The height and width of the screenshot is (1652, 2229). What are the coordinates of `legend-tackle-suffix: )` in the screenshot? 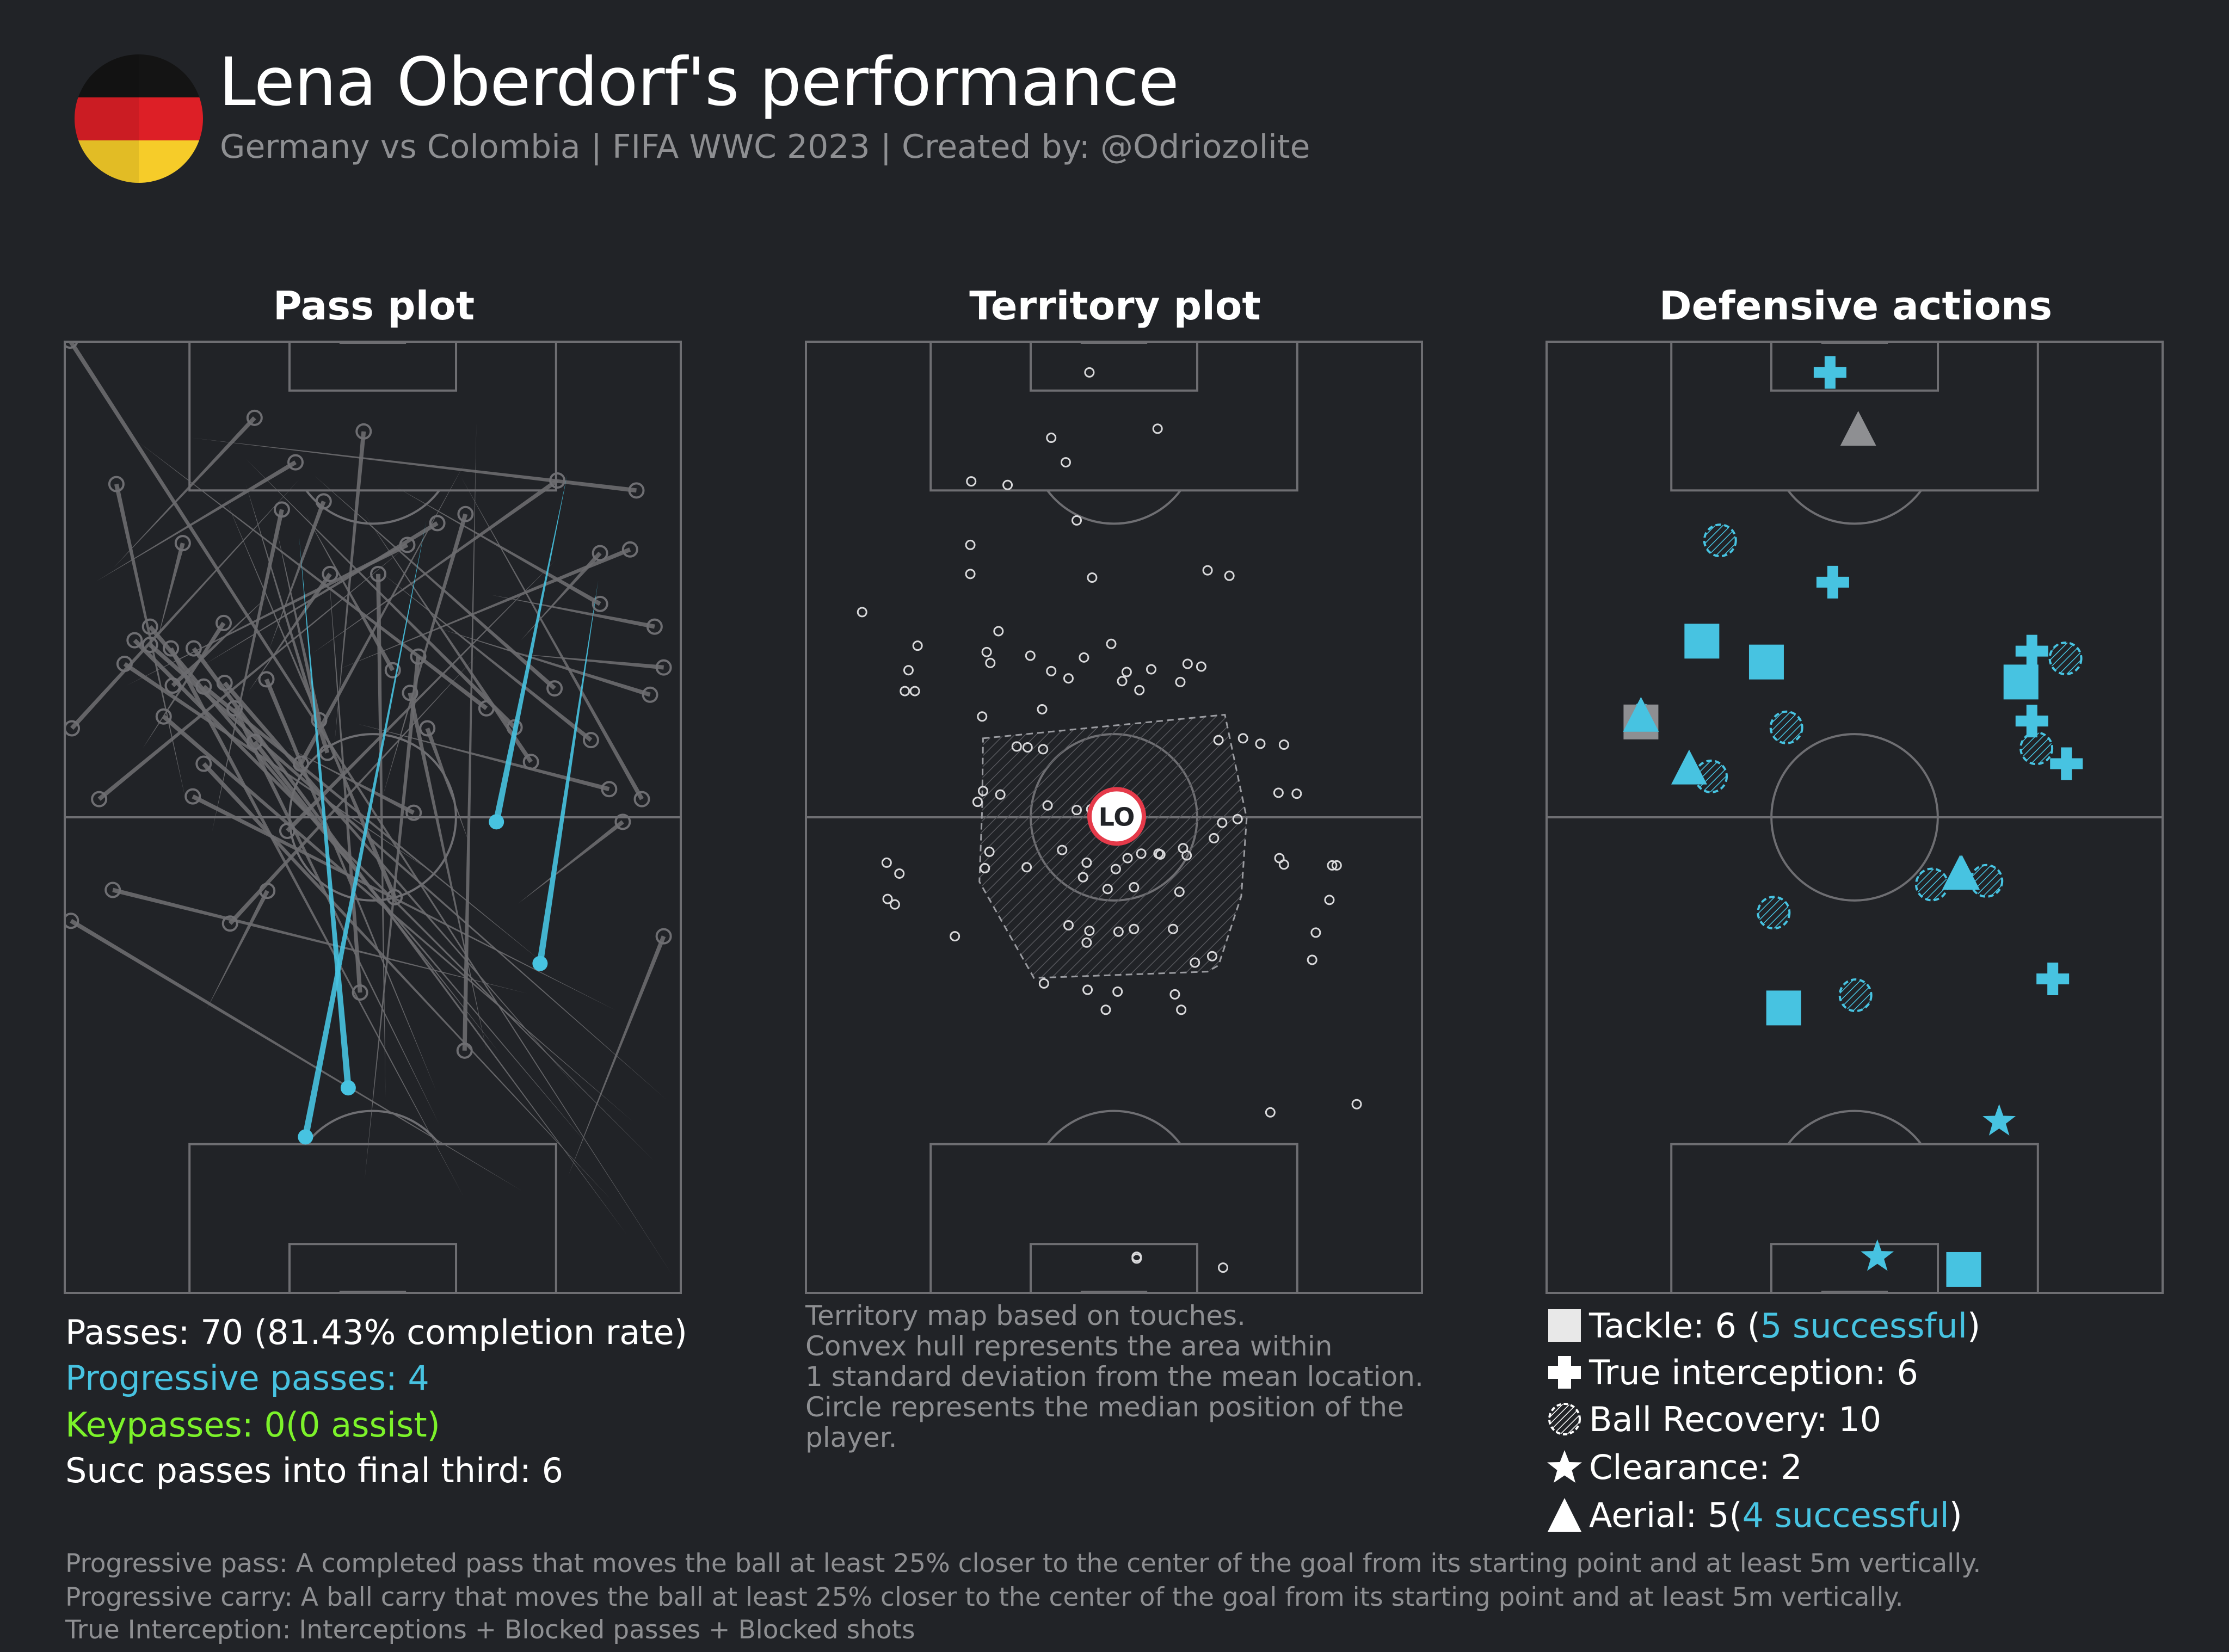 It's located at (1974, 1325).